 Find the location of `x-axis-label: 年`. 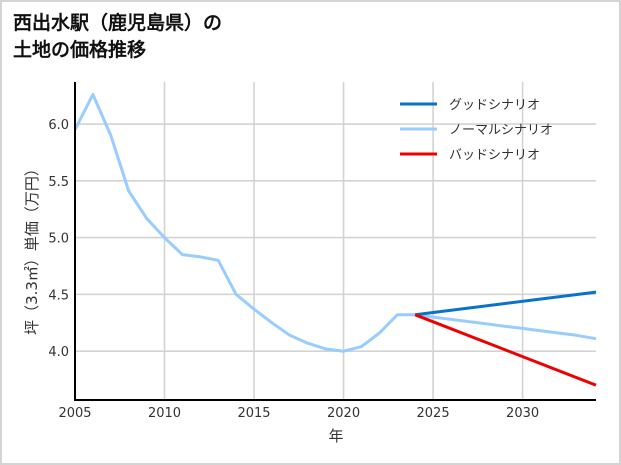

x-axis-label: 年 is located at coordinates (335, 436).